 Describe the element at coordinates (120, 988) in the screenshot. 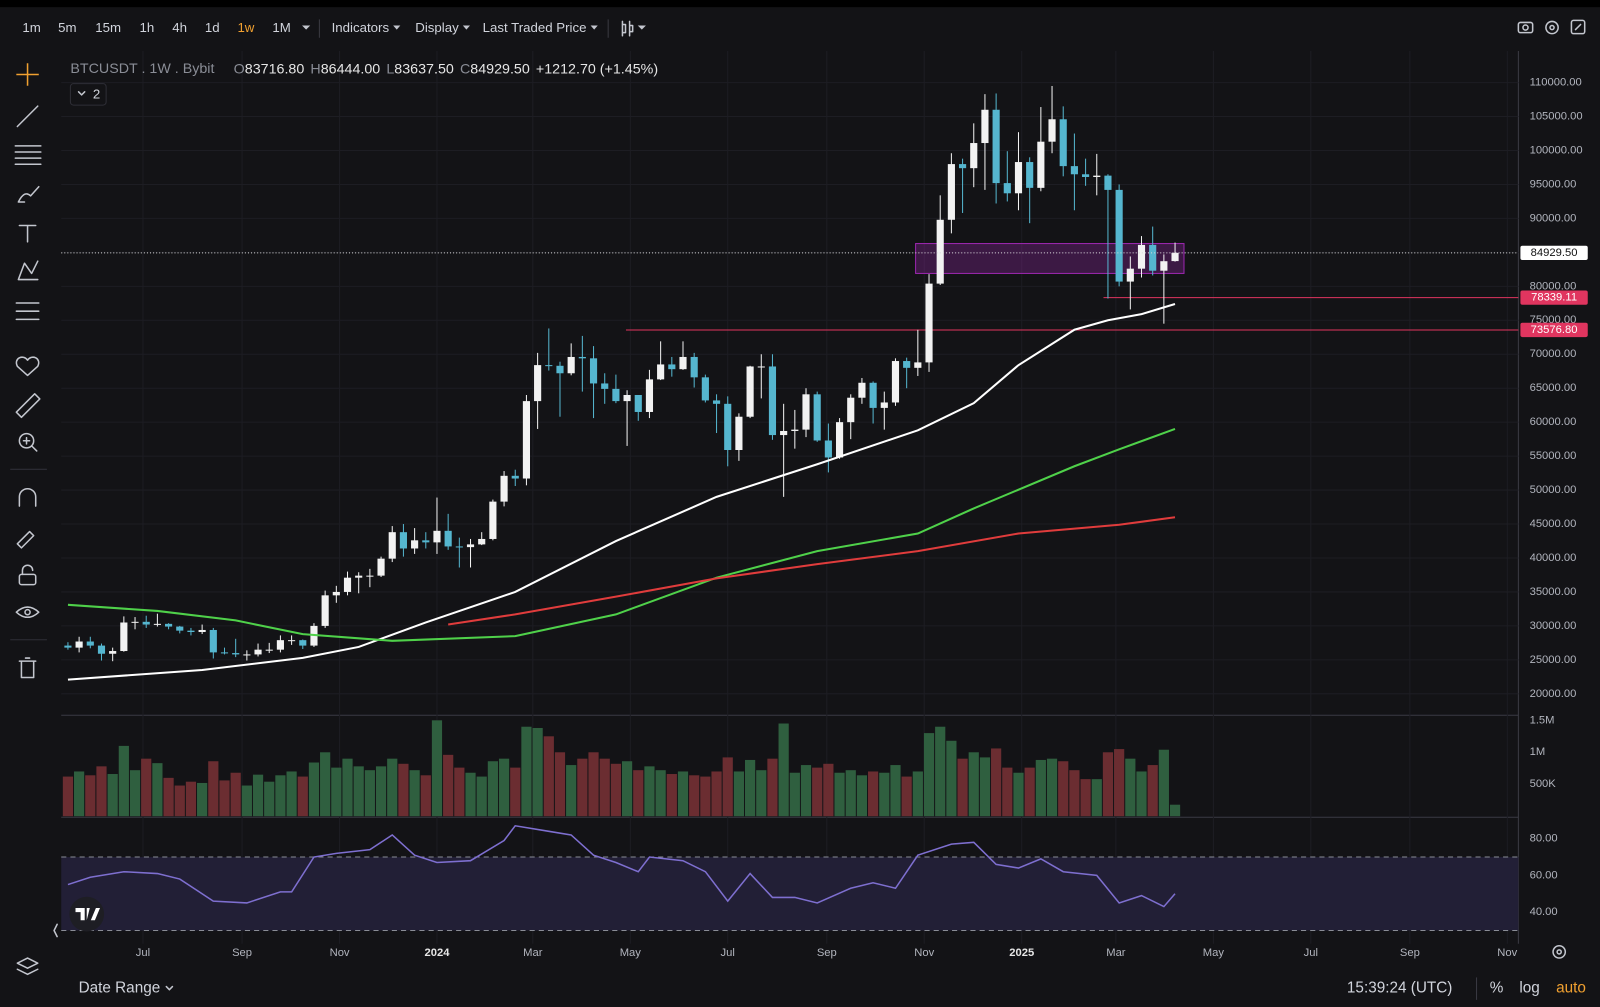

I see `date-range-button: Date Range` at that location.